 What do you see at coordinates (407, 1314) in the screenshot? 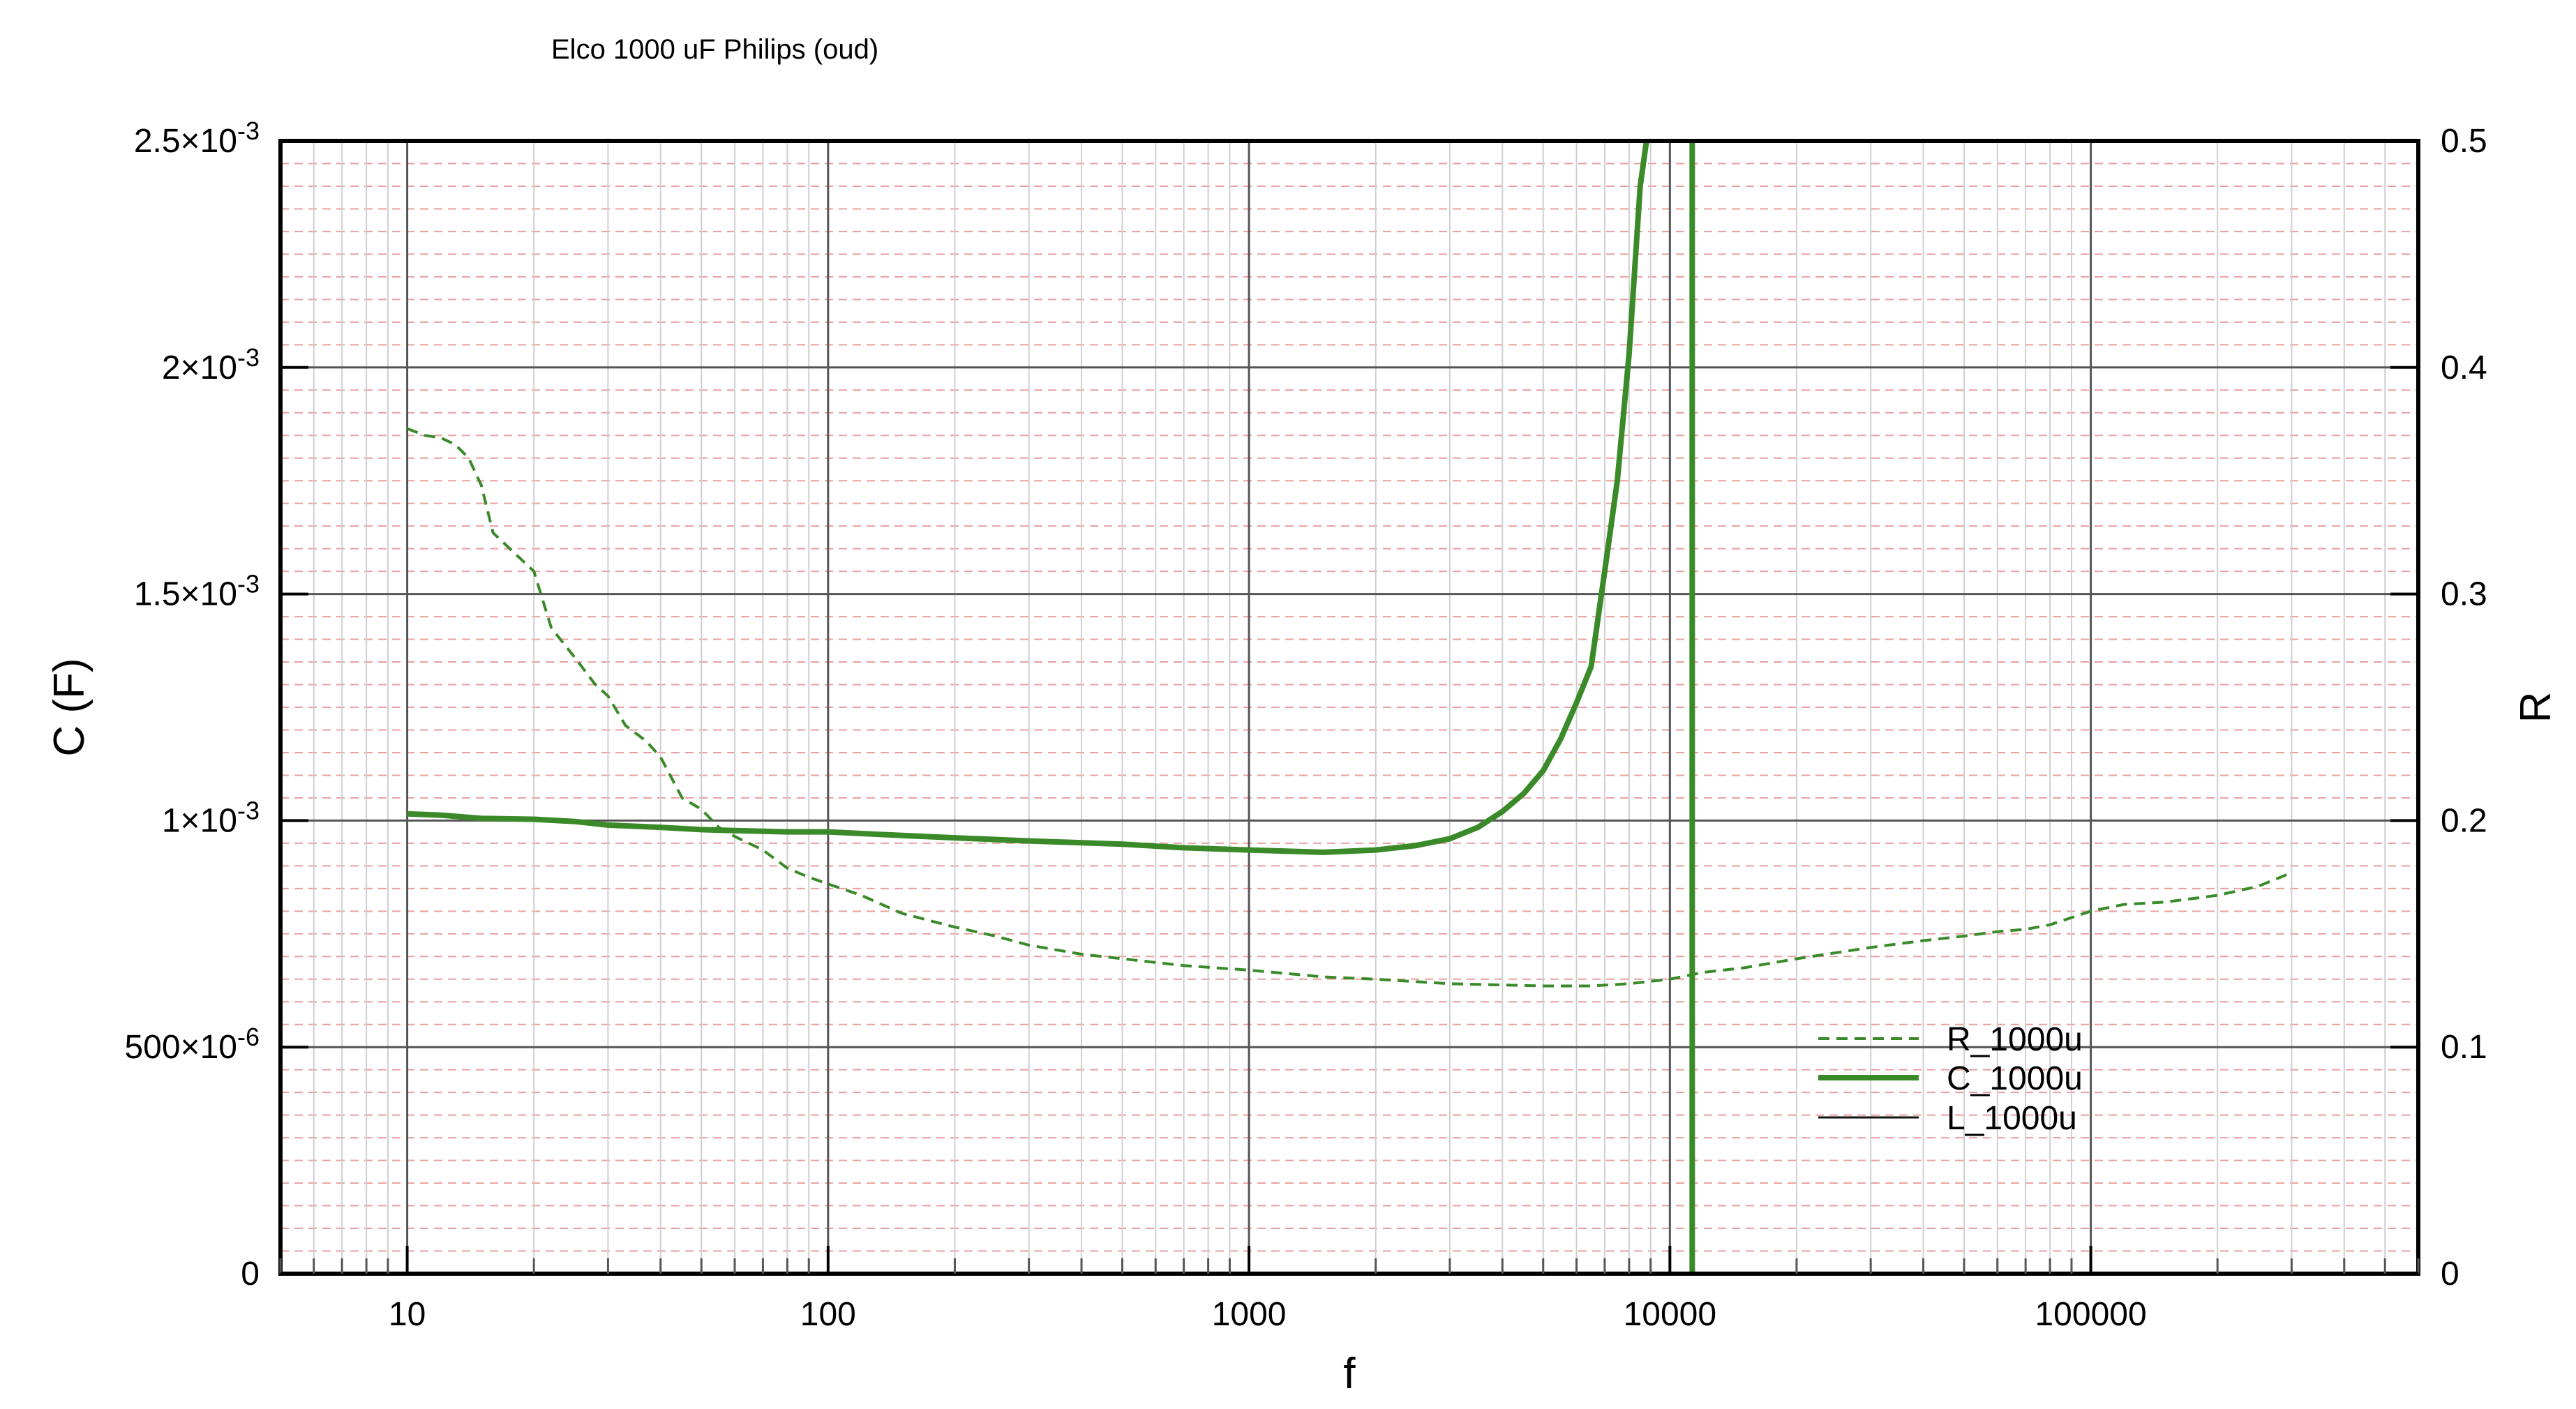
I see `x-tick-label: 10` at bounding box center [407, 1314].